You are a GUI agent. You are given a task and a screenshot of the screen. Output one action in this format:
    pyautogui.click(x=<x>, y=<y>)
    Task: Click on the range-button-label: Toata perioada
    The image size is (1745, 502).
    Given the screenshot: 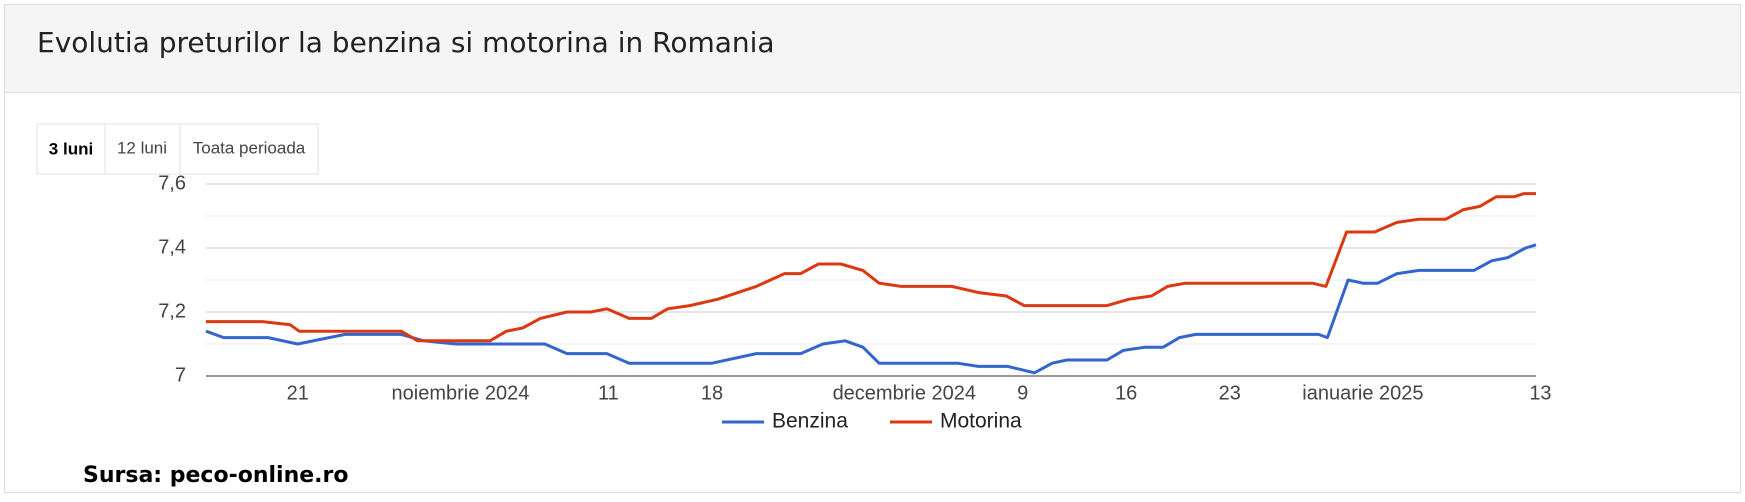 What is the action you would take?
    pyautogui.click(x=249, y=147)
    